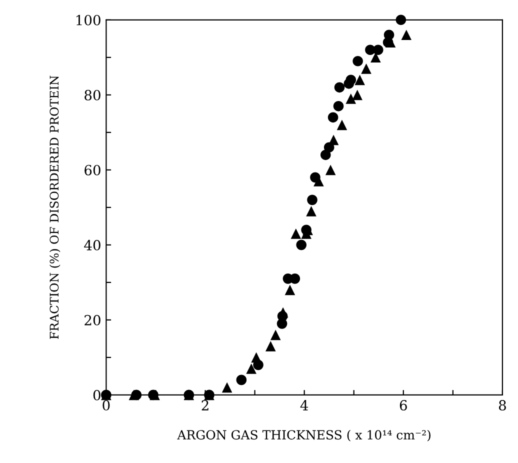  I want to click on x-tick-label: 0, so click(106, 405).